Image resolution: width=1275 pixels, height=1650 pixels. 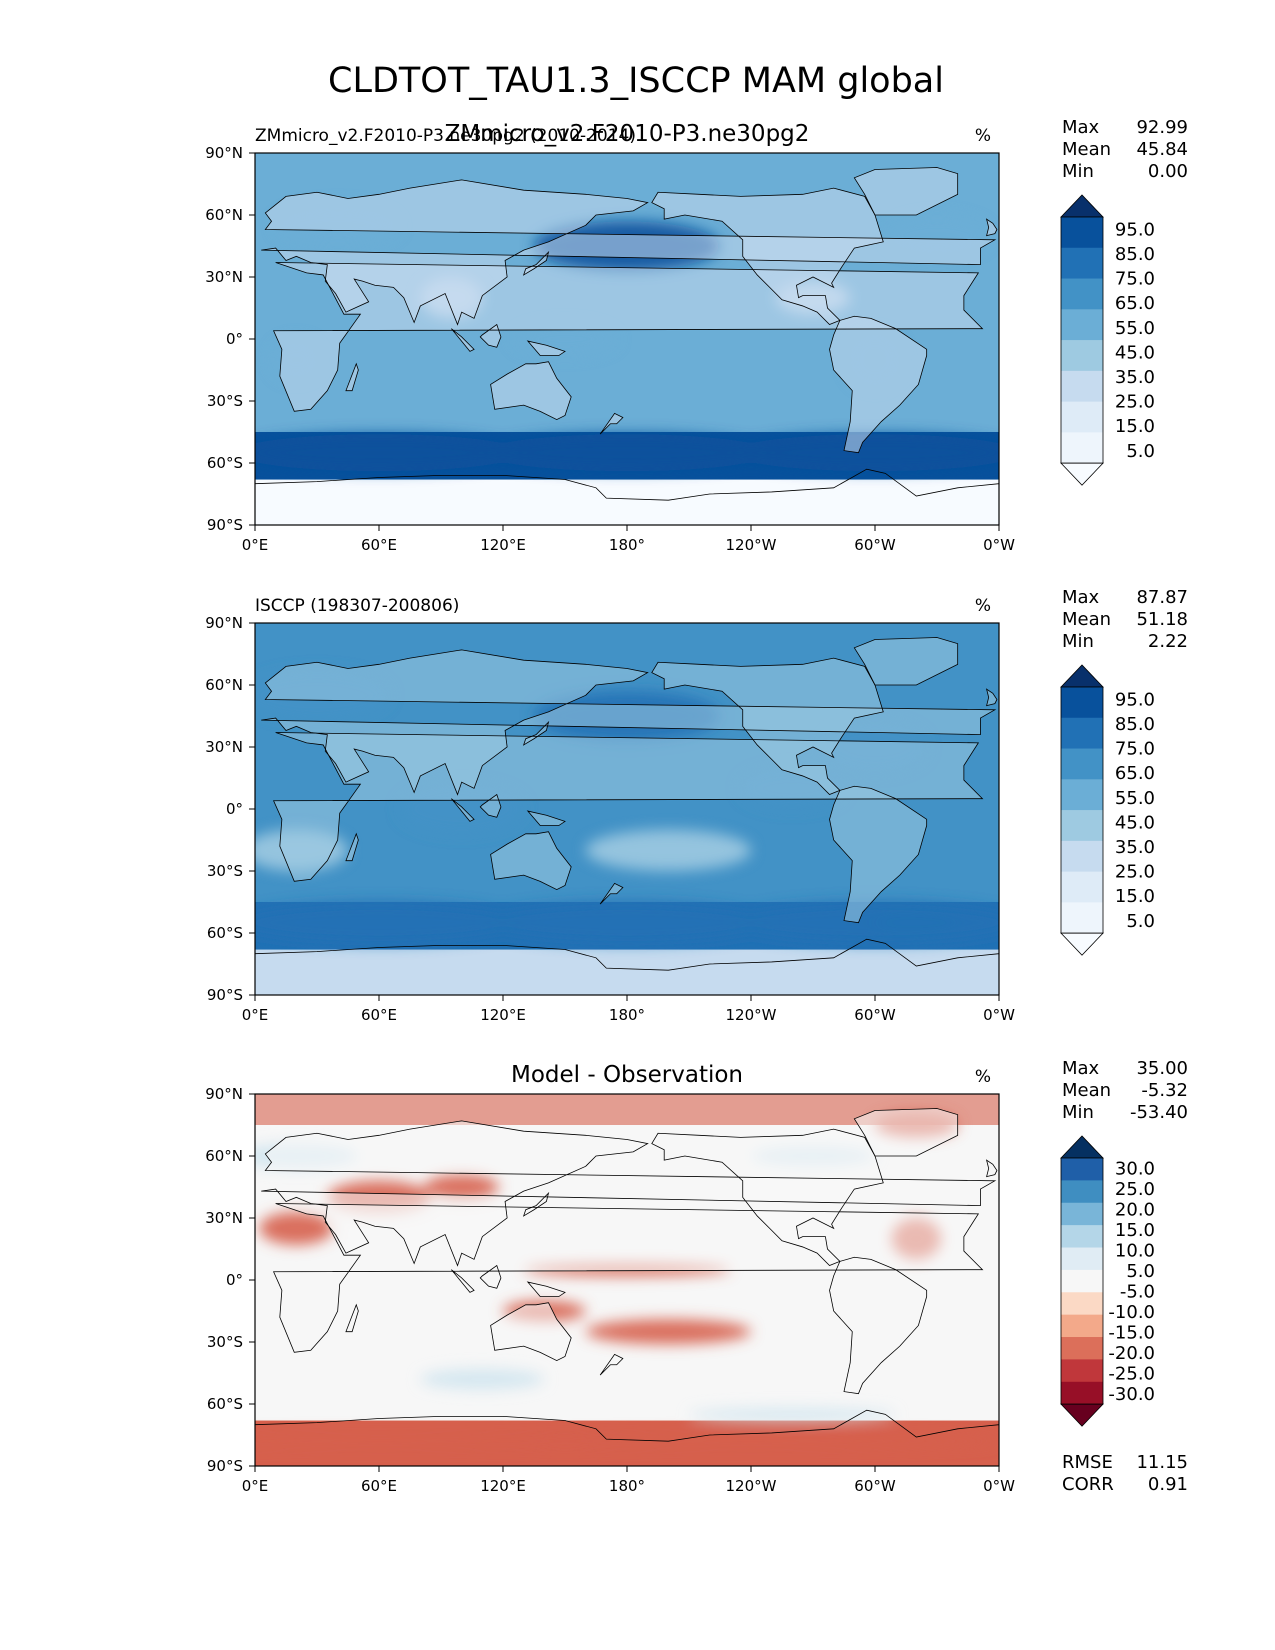 What do you see at coordinates (611, 1365) in the screenshot?
I see `land-new-zealand` at bounding box center [611, 1365].